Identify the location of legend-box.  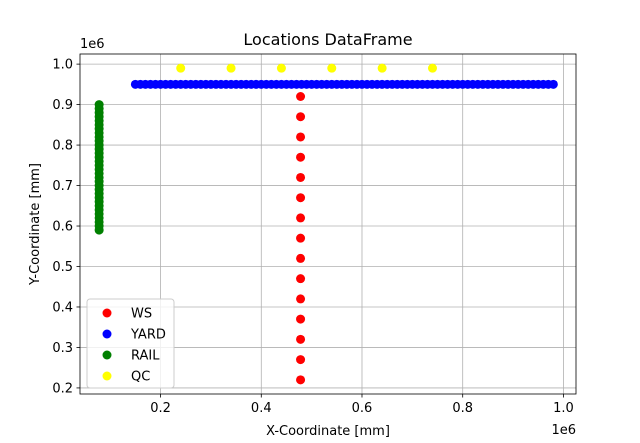
(130, 343).